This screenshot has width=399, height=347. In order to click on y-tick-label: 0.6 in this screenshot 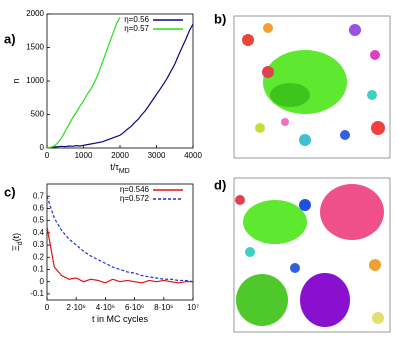, I will do `click(39, 208)`.